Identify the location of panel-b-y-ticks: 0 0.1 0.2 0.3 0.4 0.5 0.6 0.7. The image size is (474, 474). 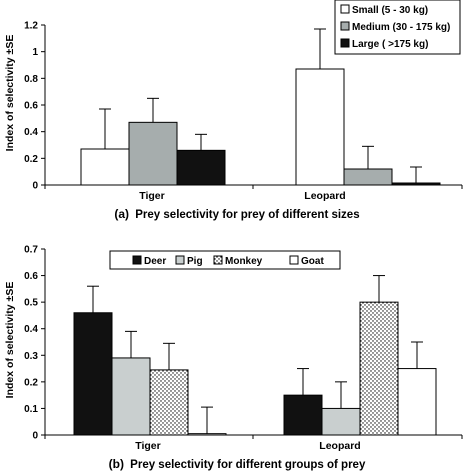
(34, 343).